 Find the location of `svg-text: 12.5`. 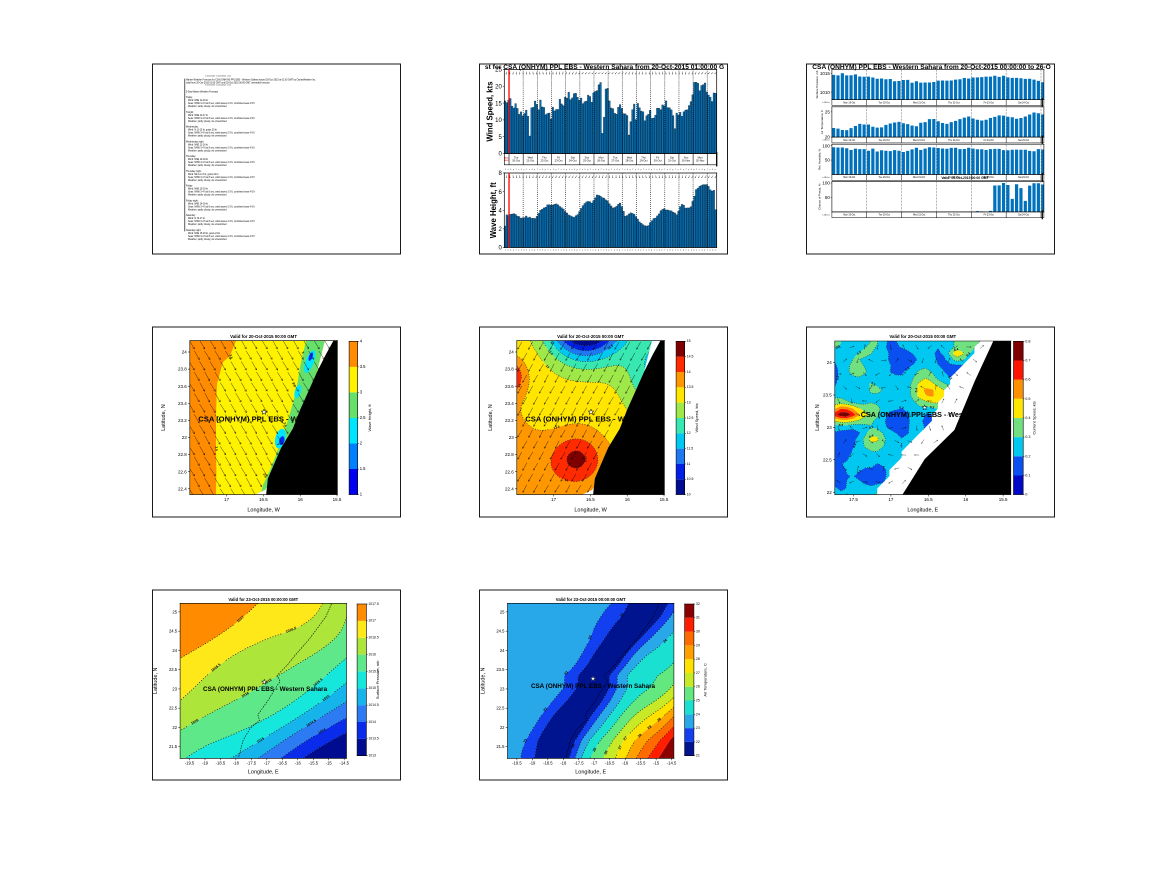

svg-text: 12.5 is located at coordinates (550, 352).